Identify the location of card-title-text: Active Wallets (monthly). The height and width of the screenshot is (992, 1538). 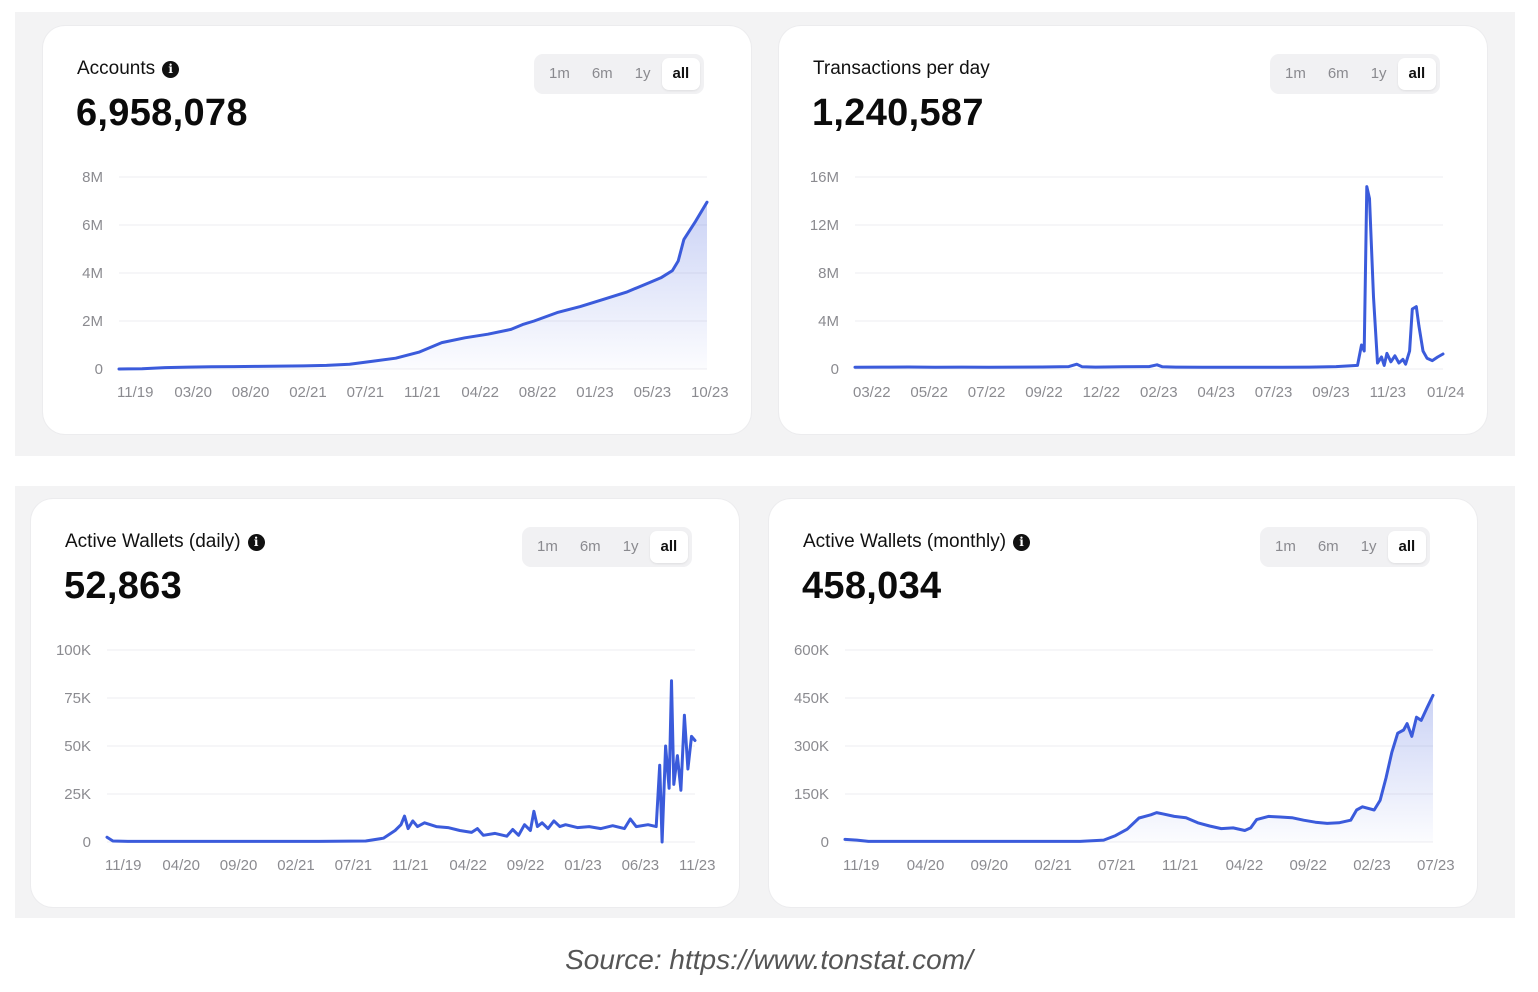
(905, 541).